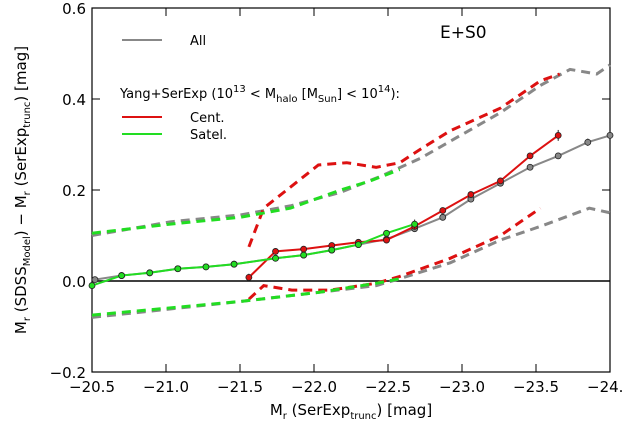 The image size is (624, 434). What do you see at coordinates (276, 410) in the screenshot?
I see `x-axis-label-part: M` at bounding box center [276, 410].